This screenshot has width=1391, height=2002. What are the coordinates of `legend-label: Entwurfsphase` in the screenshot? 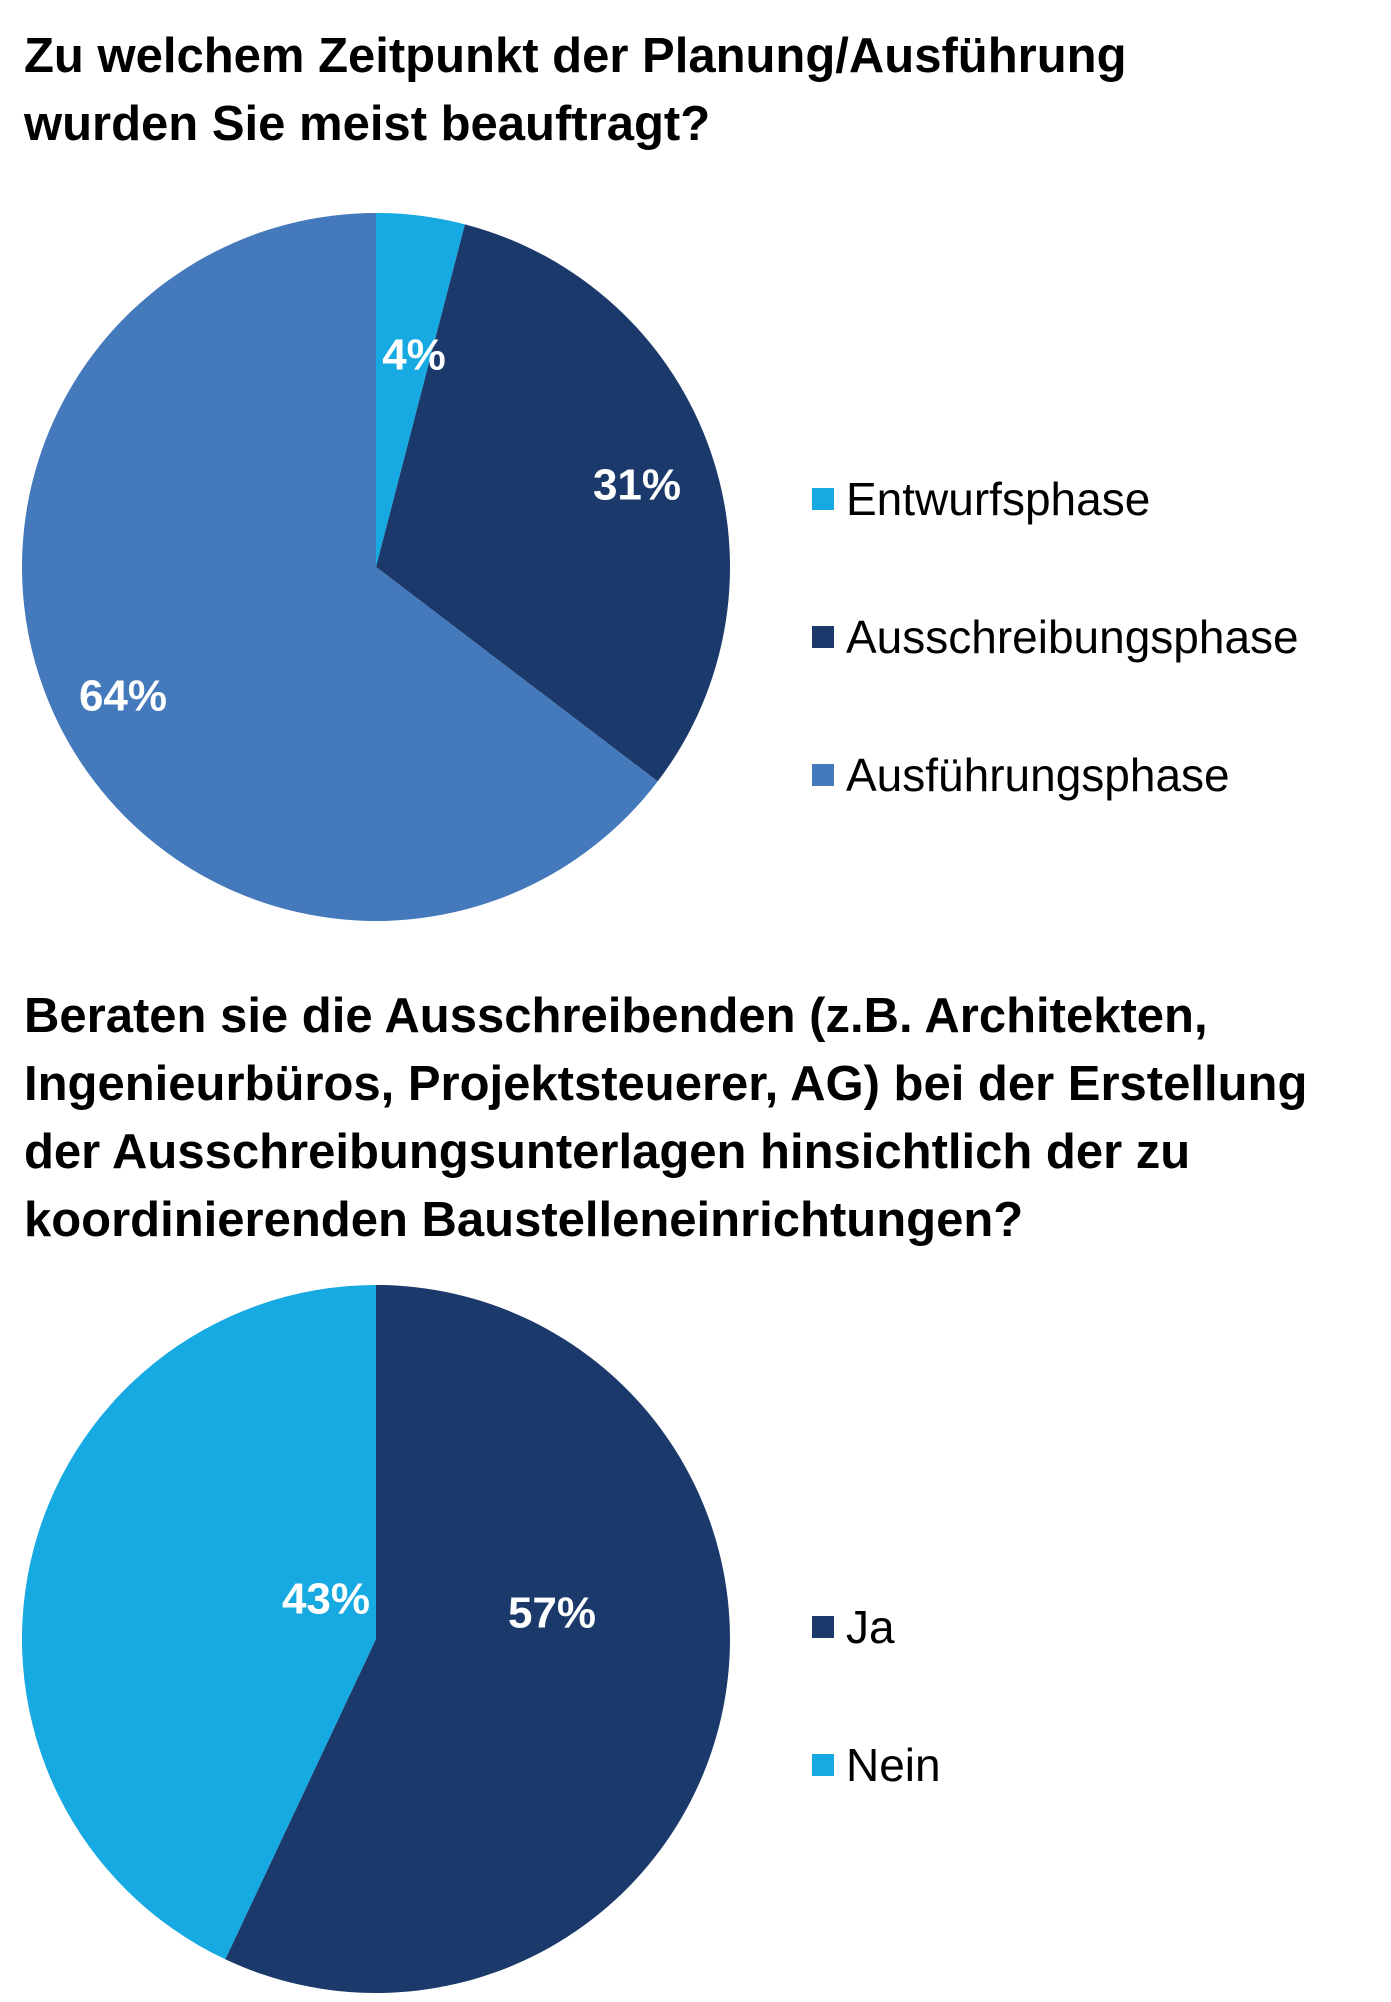 It's located at (998, 499).